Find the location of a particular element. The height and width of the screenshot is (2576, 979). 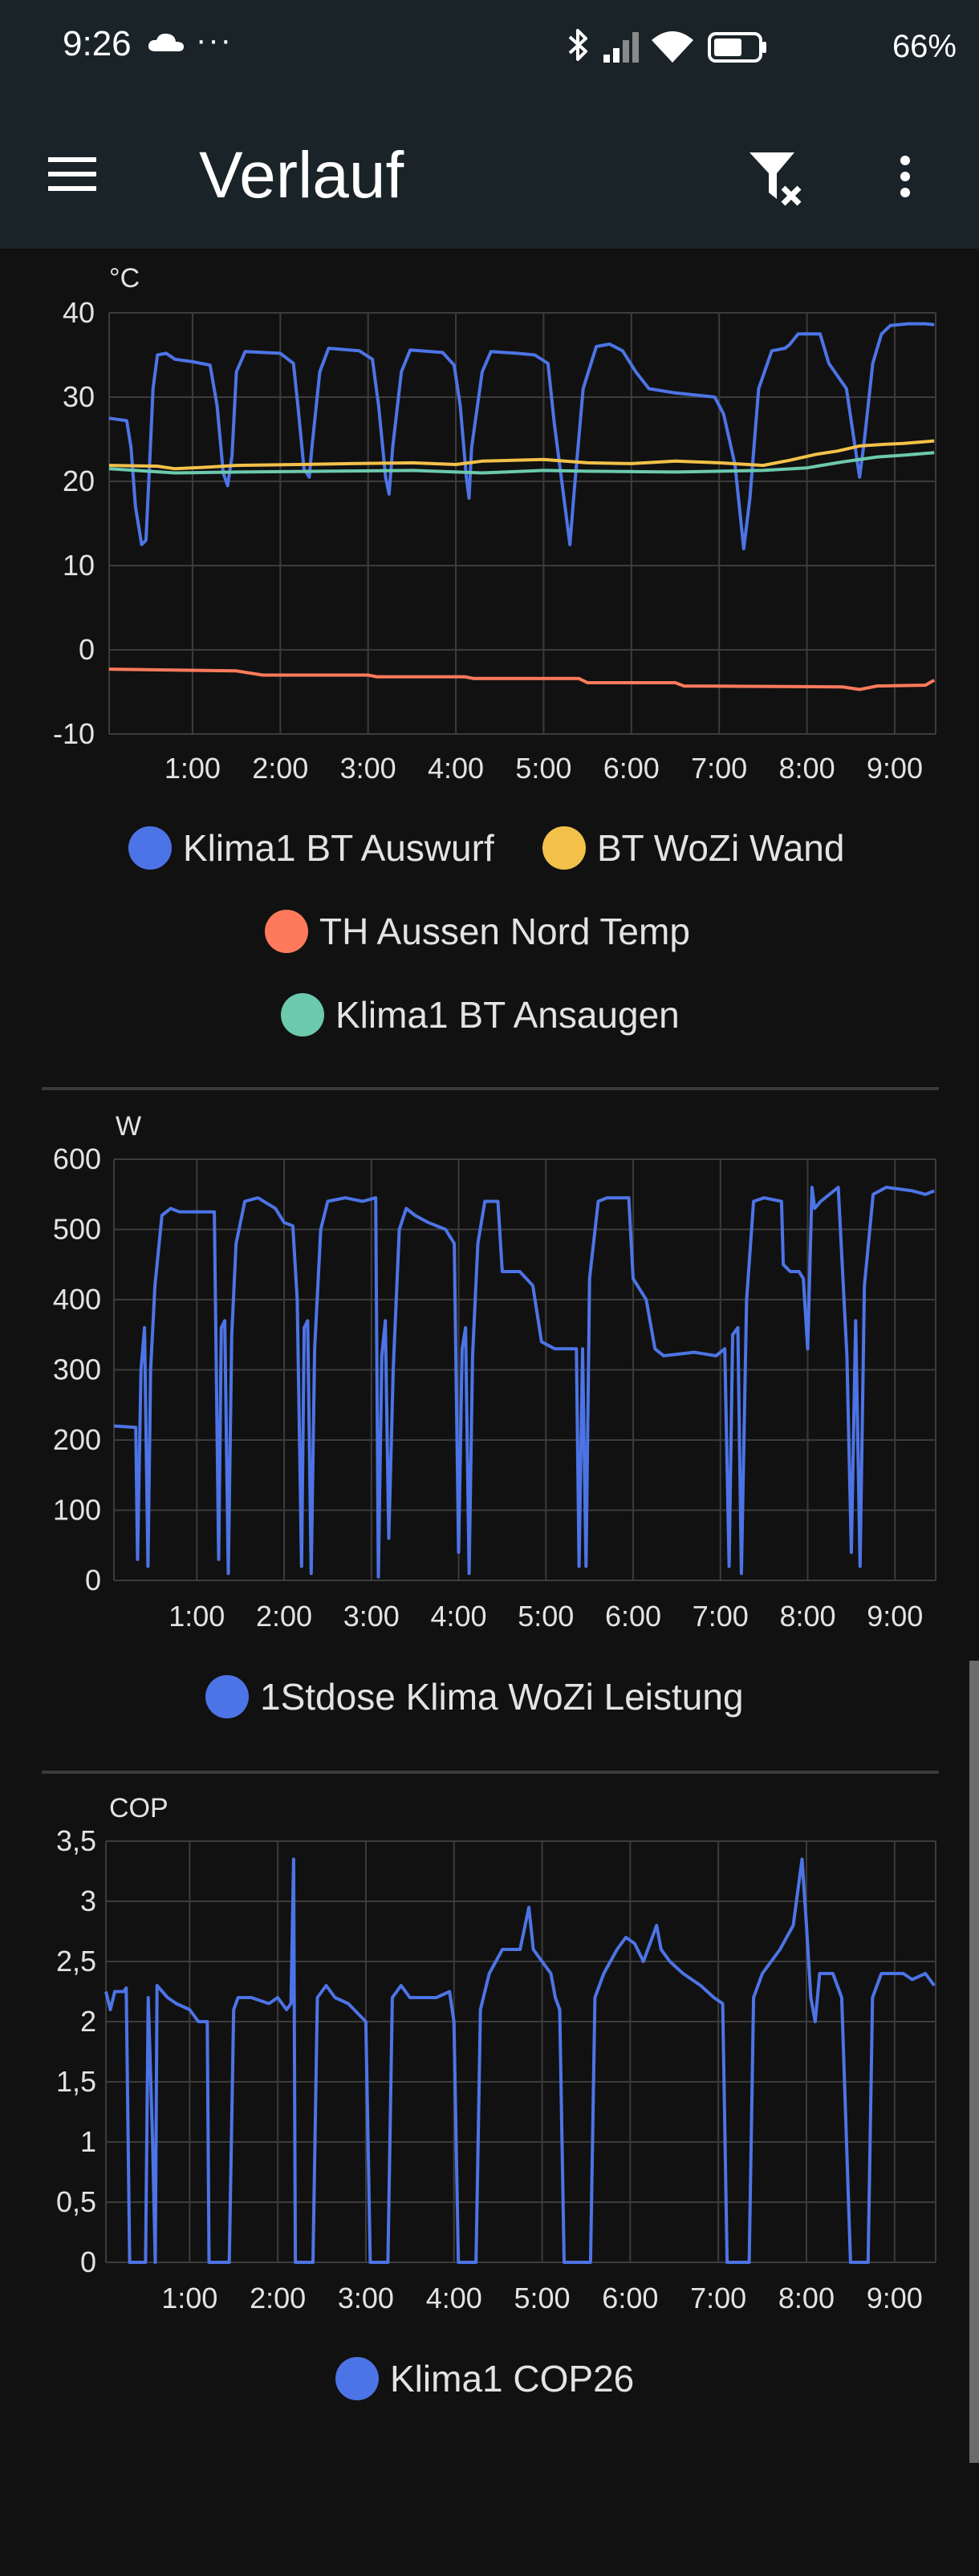

y-tick-label: 1 is located at coordinates (88, 2141).